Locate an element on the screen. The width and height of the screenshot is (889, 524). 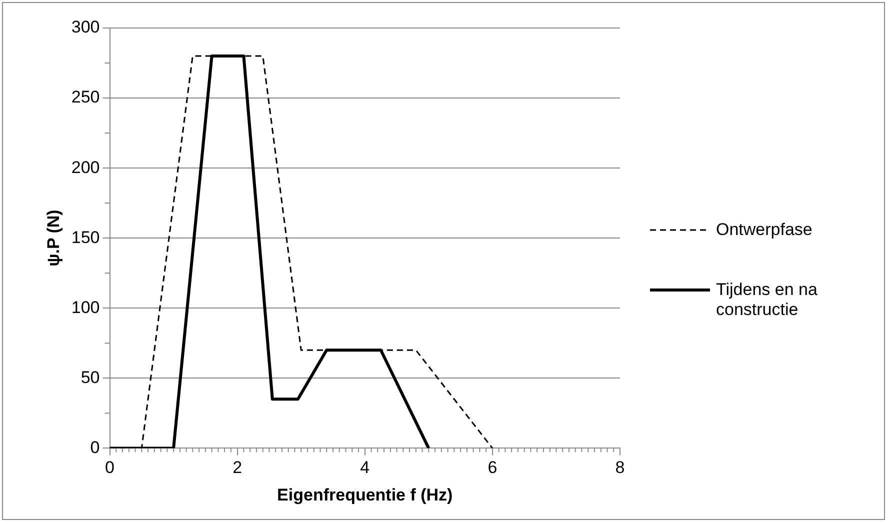
y-tick-label: 0 is located at coordinates (95, 447).